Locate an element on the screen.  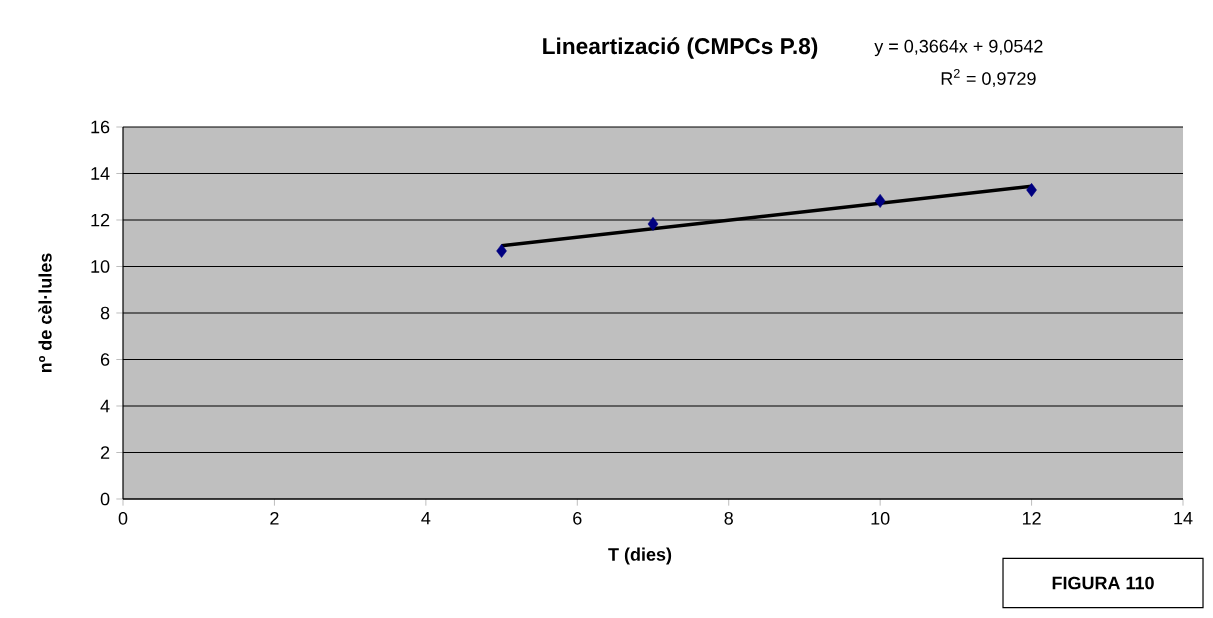
text: y = 0,3664x + 9,0542 is located at coordinates (958, 48).